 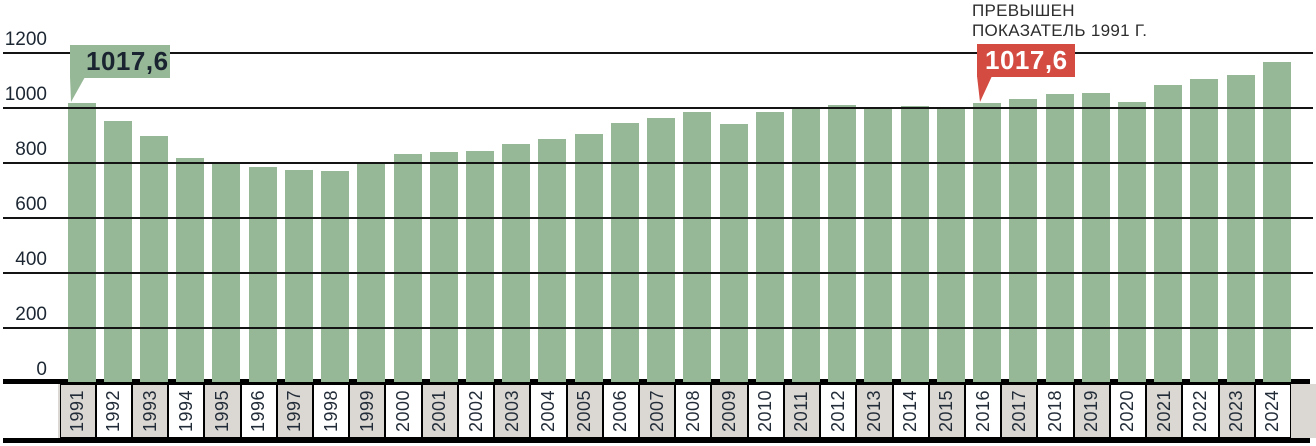 I want to click on year-cell-2002: 2002, so click(x=476, y=411).